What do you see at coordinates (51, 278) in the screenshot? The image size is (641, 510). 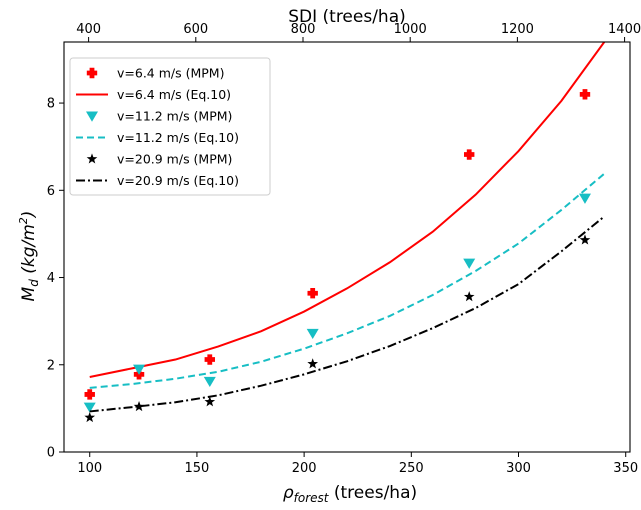 I see `y-tick-label: 4` at bounding box center [51, 278].